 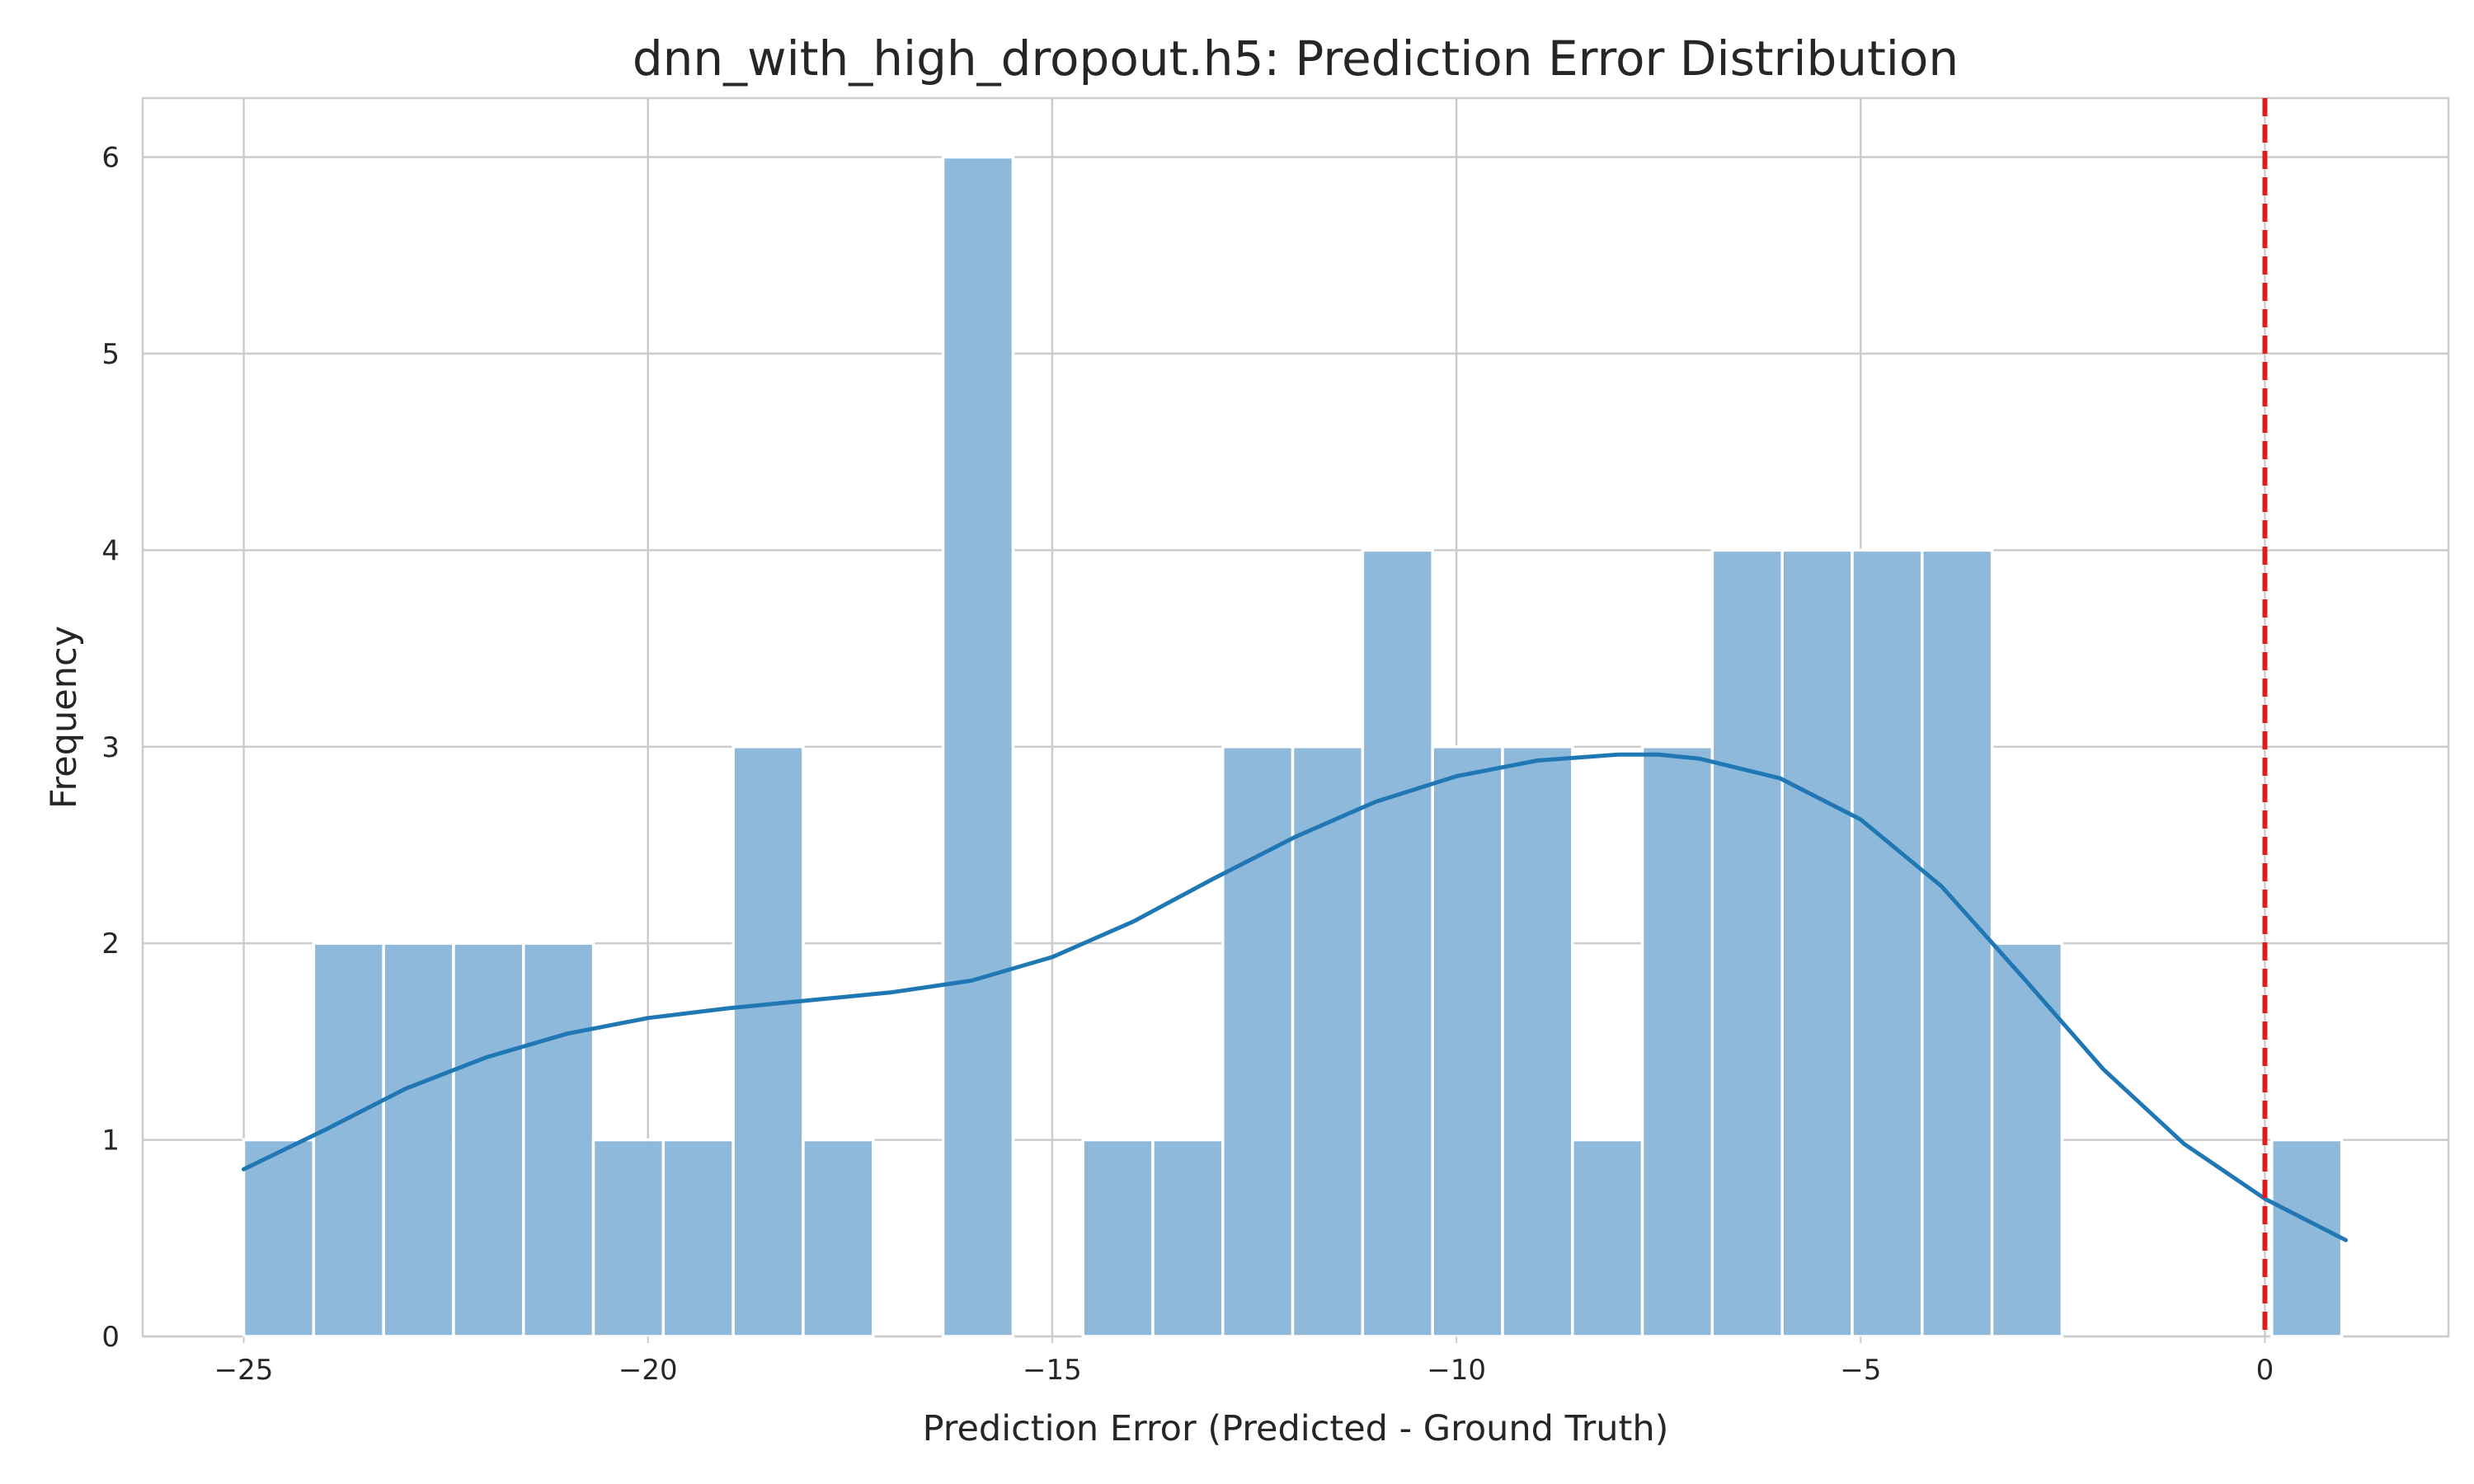 What do you see at coordinates (1860, 1370) in the screenshot?
I see `x-tick-label: −5` at bounding box center [1860, 1370].